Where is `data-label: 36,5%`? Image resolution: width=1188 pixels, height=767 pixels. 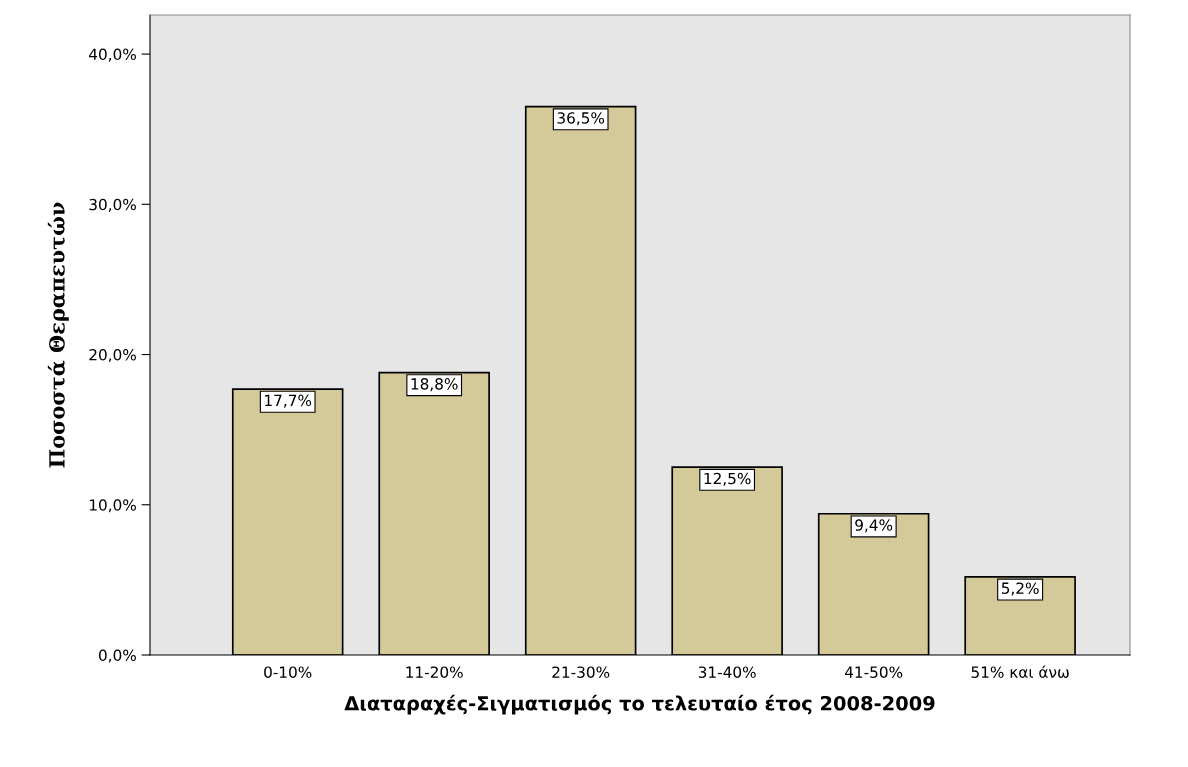 data-label: 36,5% is located at coordinates (581, 119).